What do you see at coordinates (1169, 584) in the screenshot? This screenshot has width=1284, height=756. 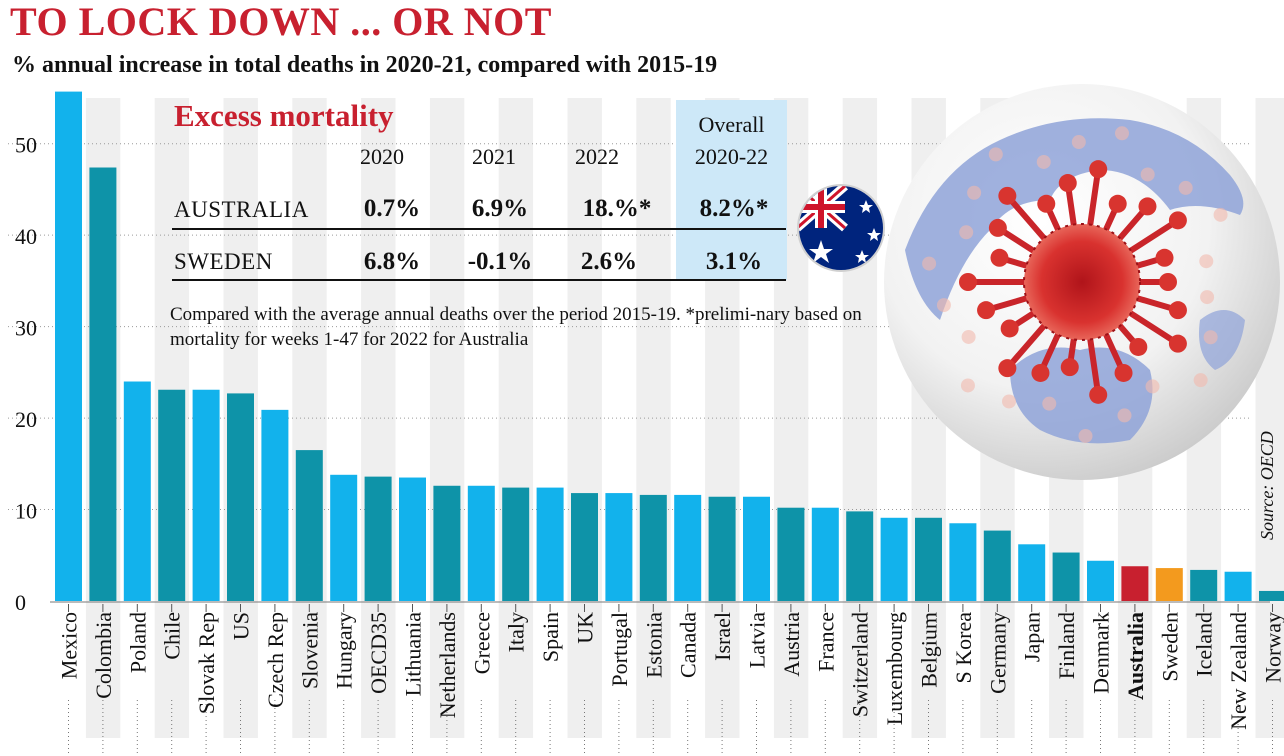 I see `bar-sweden` at bounding box center [1169, 584].